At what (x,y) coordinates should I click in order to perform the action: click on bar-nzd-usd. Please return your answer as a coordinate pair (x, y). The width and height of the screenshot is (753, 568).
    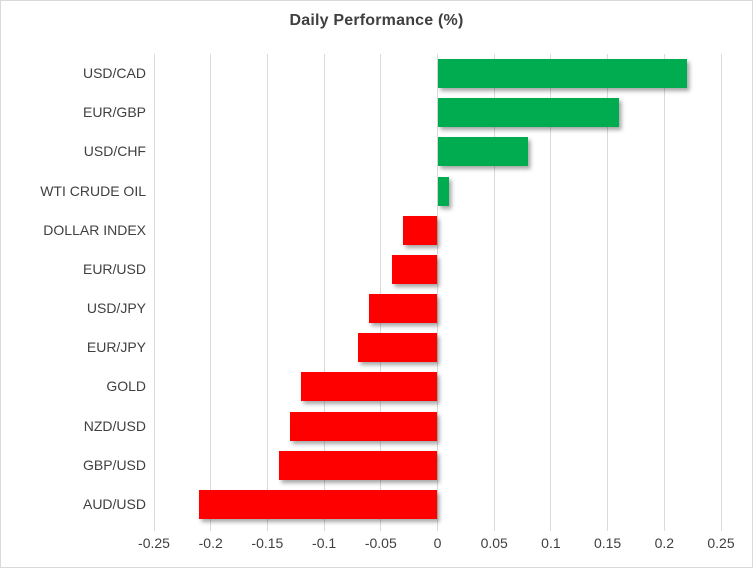
    Looking at the image, I should click on (364, 426).